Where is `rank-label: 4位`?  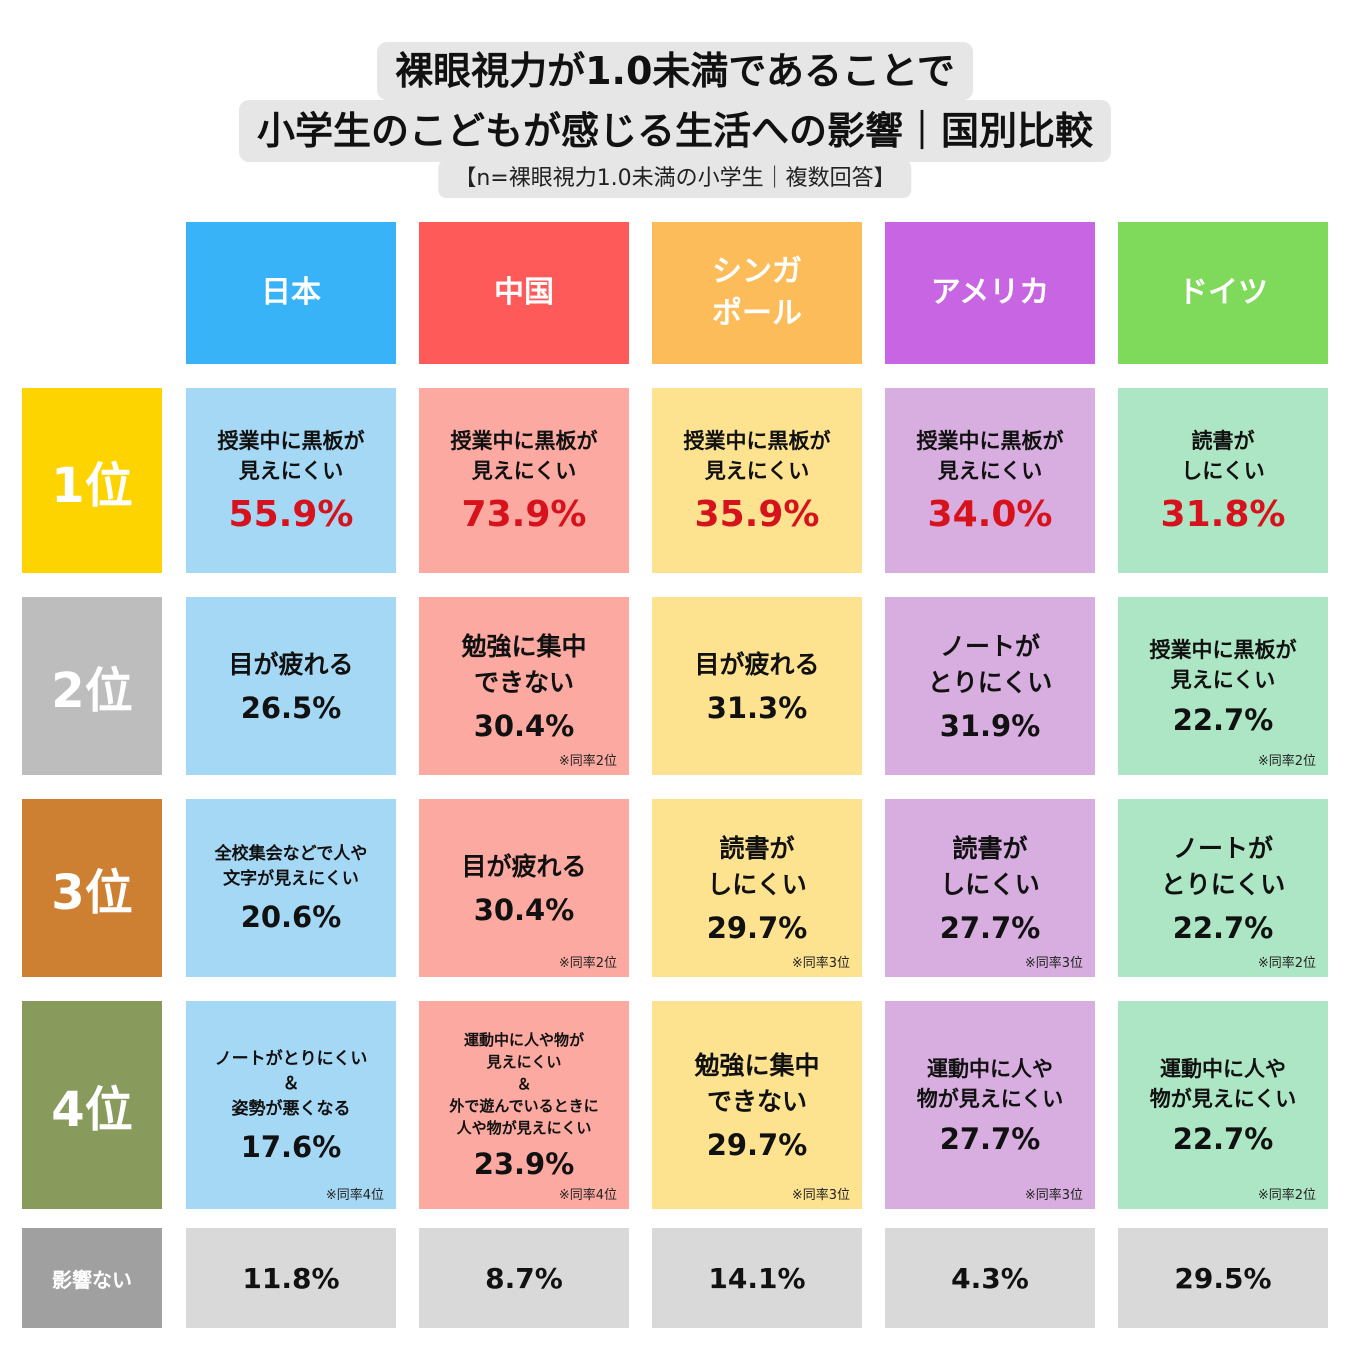
rank-label: 4位 is located at coordinates (92, 1105).